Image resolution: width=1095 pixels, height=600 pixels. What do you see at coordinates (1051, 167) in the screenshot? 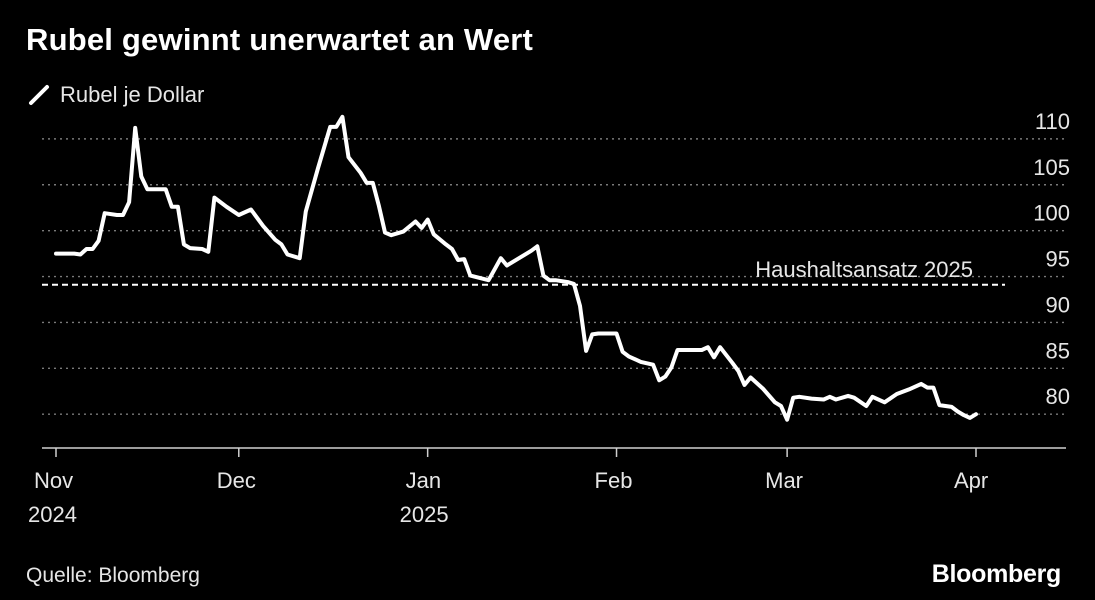
I see `y-tick-label-105: 105` at bounding box center [1051, 167].